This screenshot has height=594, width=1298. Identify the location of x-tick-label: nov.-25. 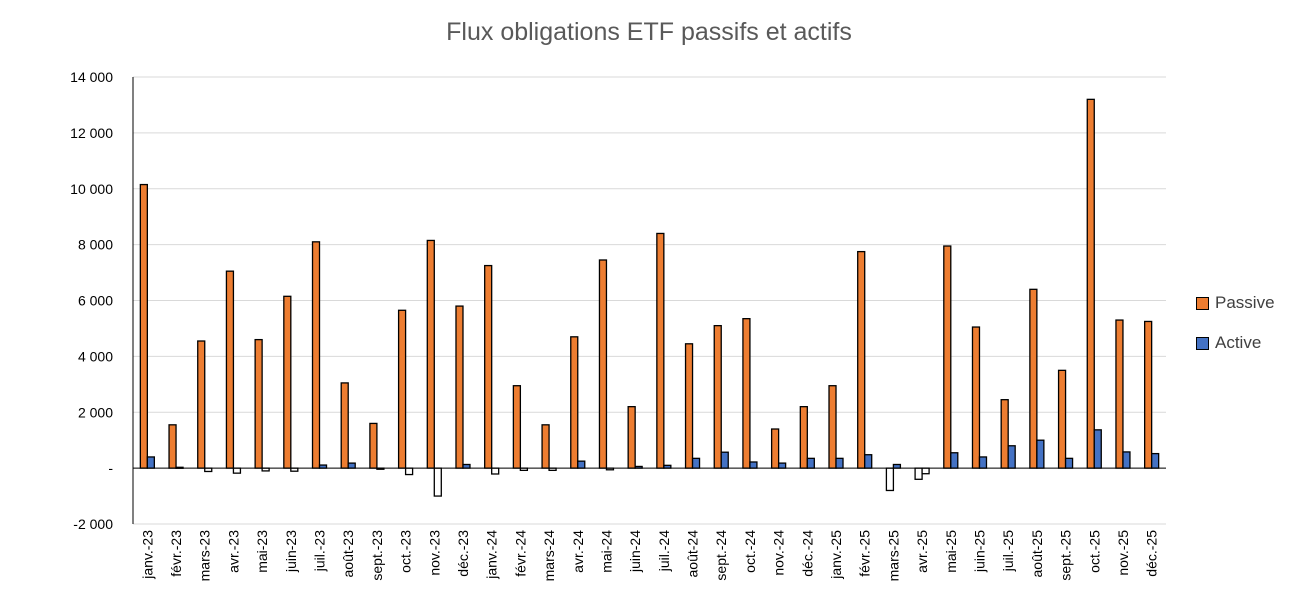
(1123, 553).